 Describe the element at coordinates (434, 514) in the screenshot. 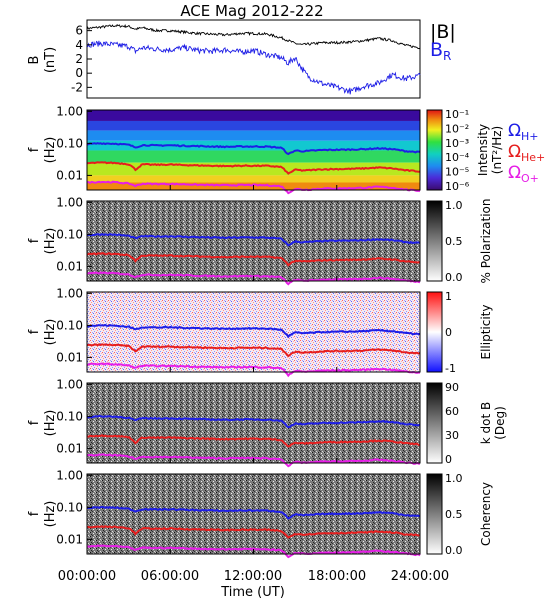

I see `colorbar-coherency` at that location.